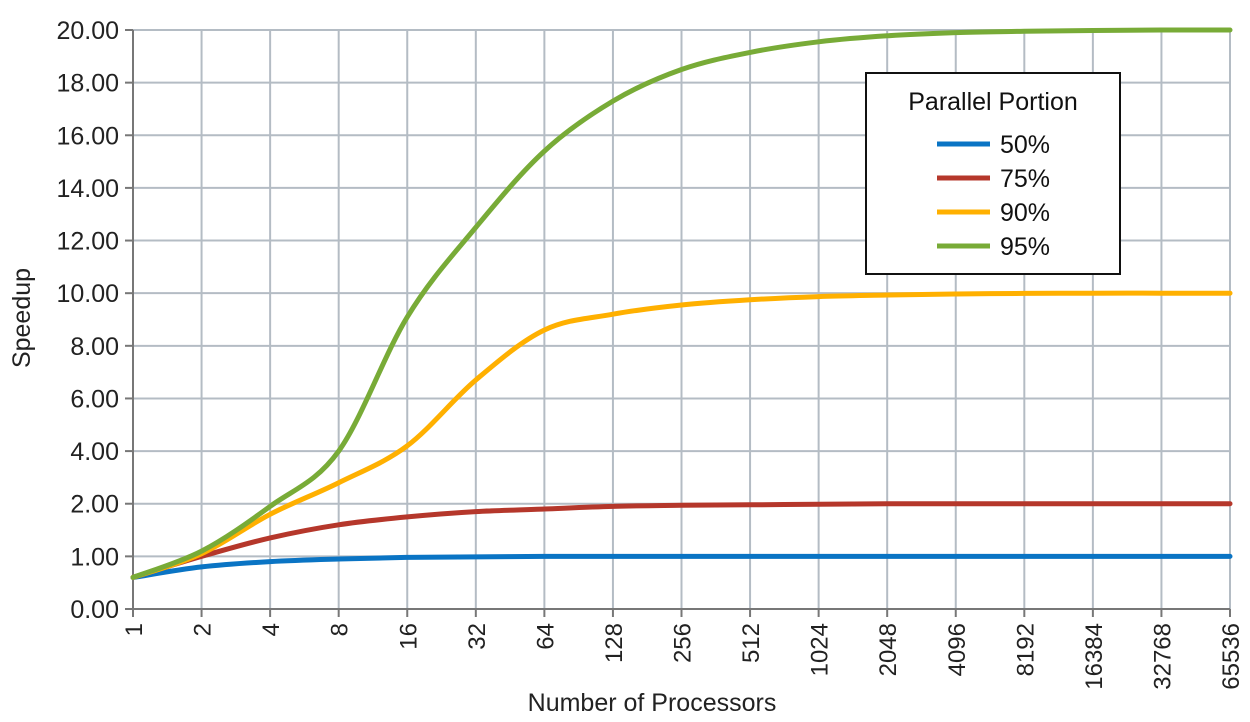 Image resolution: width=1250 pixels, height=722 pixels. I want to click on x-tick-label: 1024, so click(820, 649).